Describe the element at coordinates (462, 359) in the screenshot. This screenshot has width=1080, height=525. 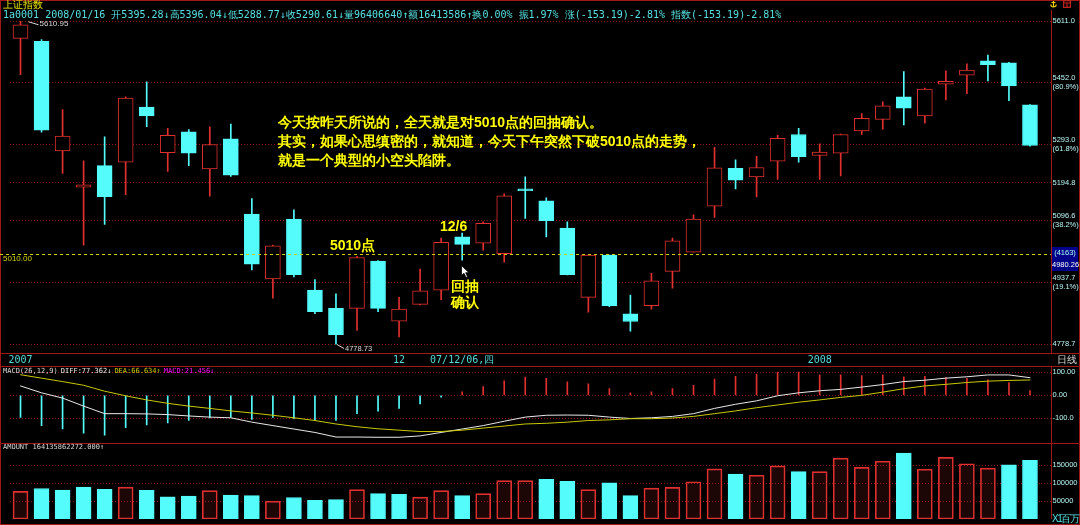
I see `x-tick-label: 07/12/06,四` at that location.